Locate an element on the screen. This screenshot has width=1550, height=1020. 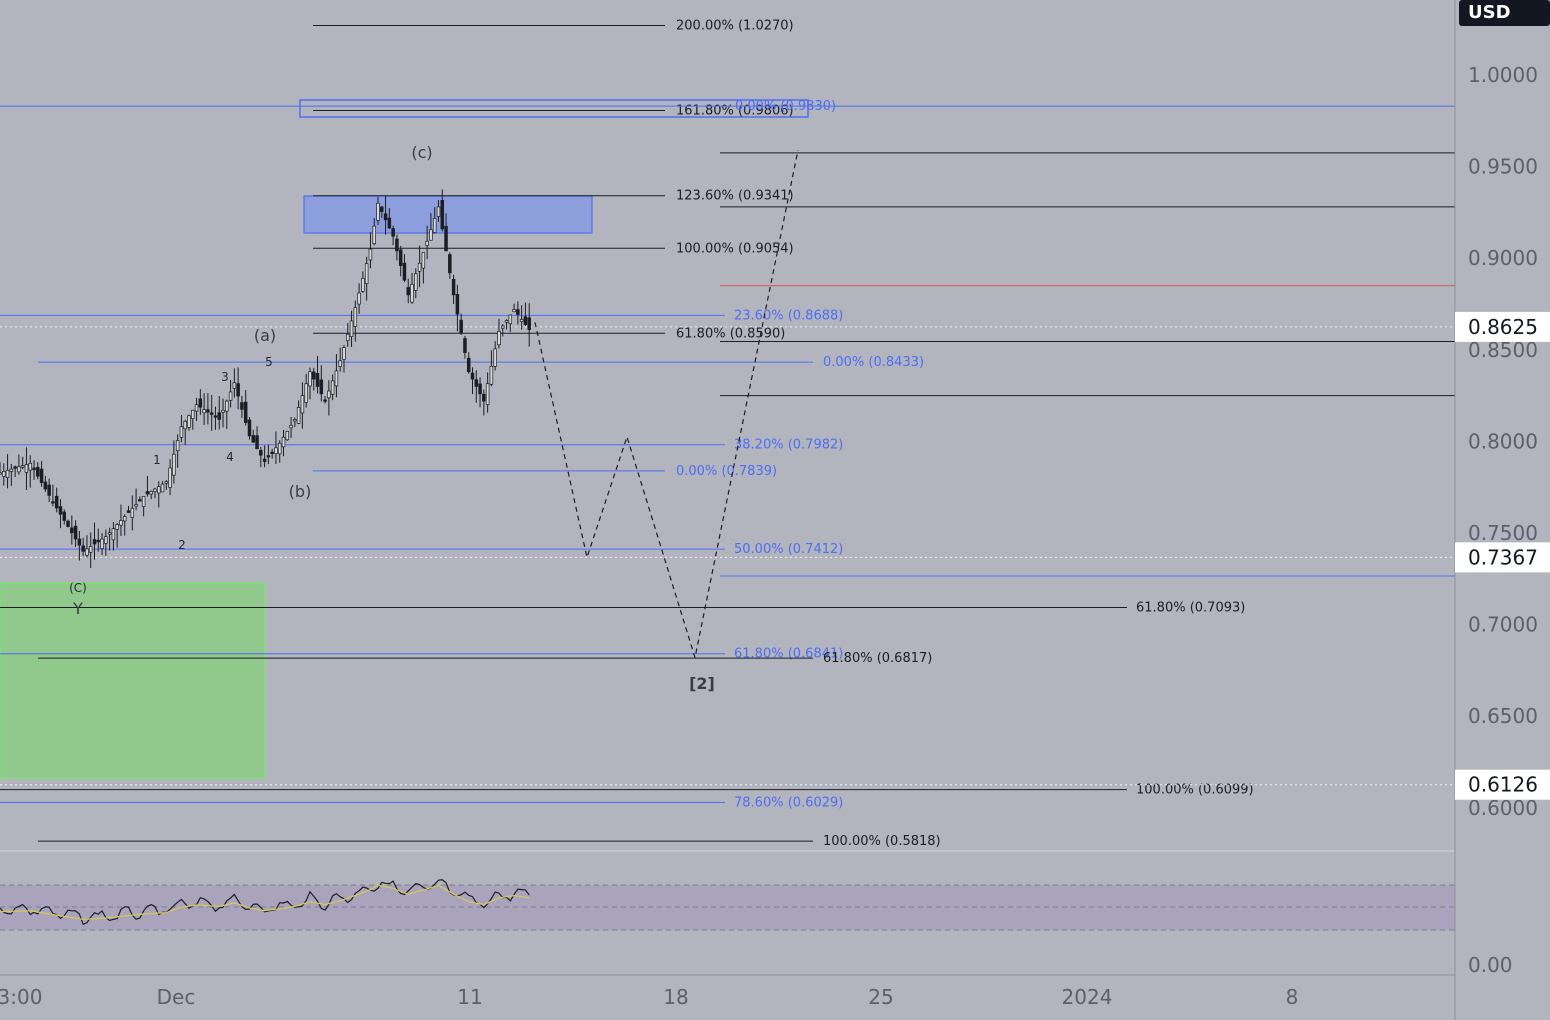
fib-label-13: 61.80% (0.6817) is located at coordinates (877, 658).